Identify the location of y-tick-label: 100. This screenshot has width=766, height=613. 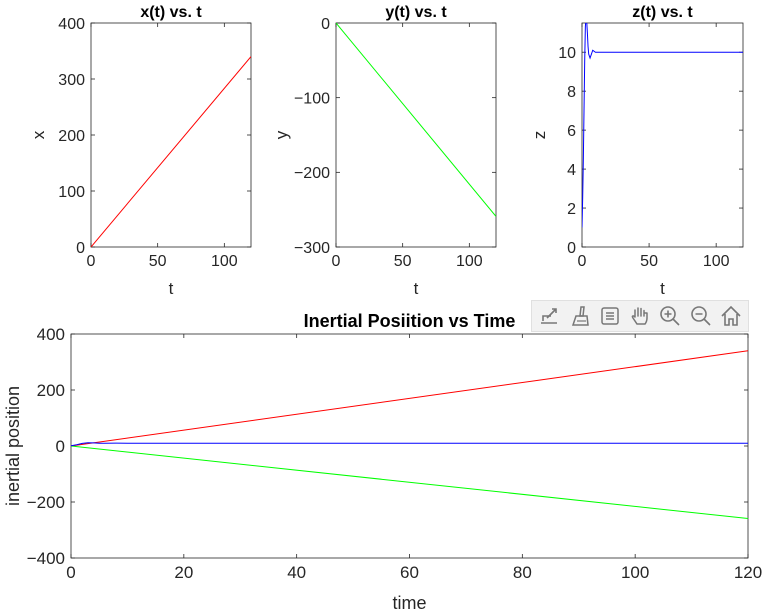
(71, 192).